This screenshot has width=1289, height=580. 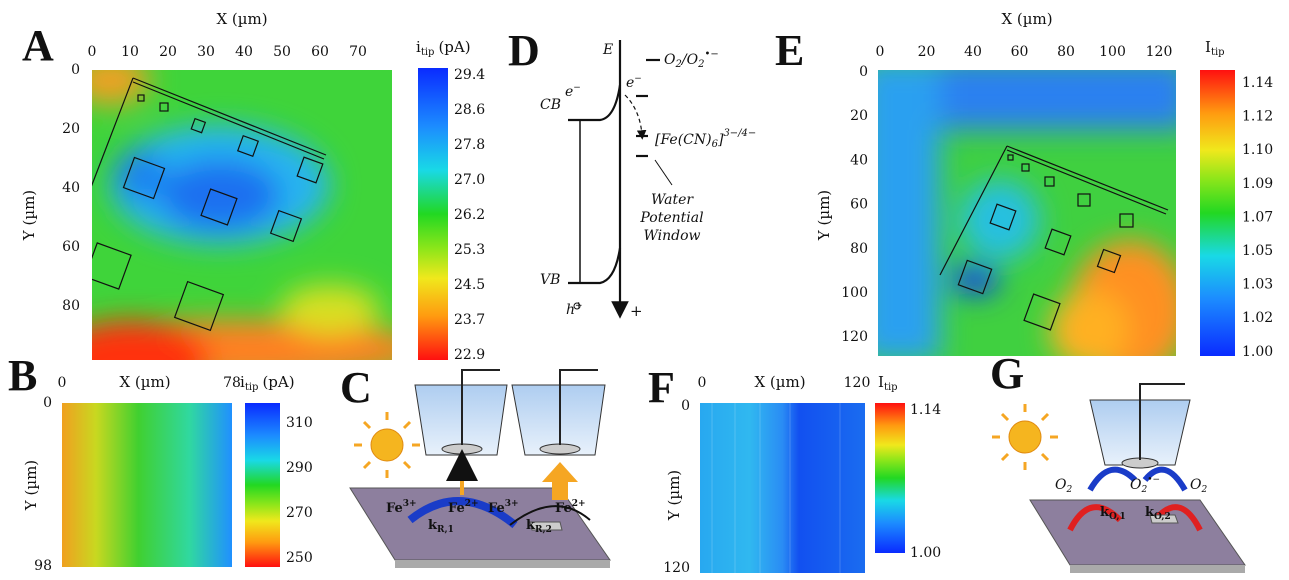 What do you see at coordinates (573, 92) in the screenshot?
I see `label: e−` at bounding box center [573, 92].